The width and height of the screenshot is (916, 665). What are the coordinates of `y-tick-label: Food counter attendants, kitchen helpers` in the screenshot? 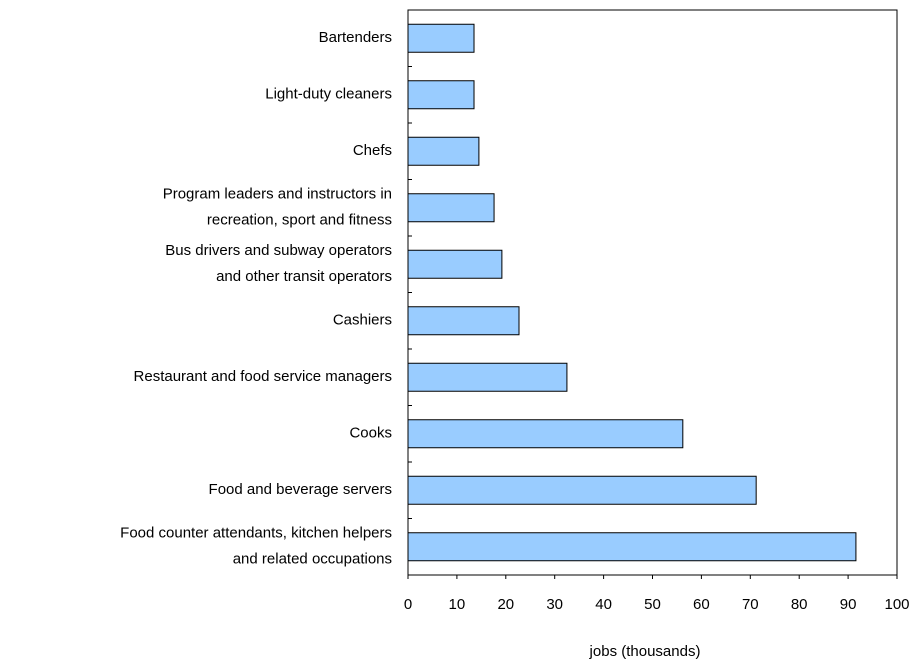 It's located at (256, 533).